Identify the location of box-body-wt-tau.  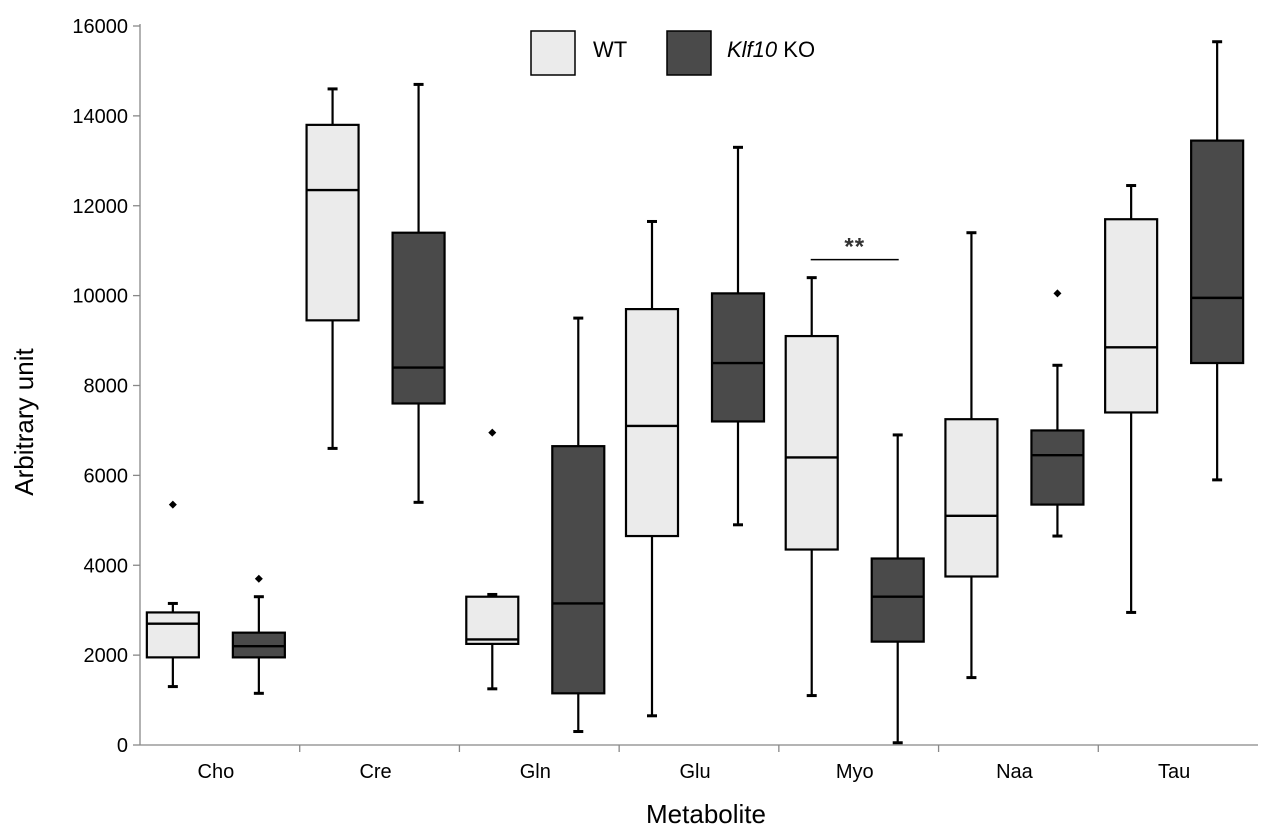
(1131, 316).